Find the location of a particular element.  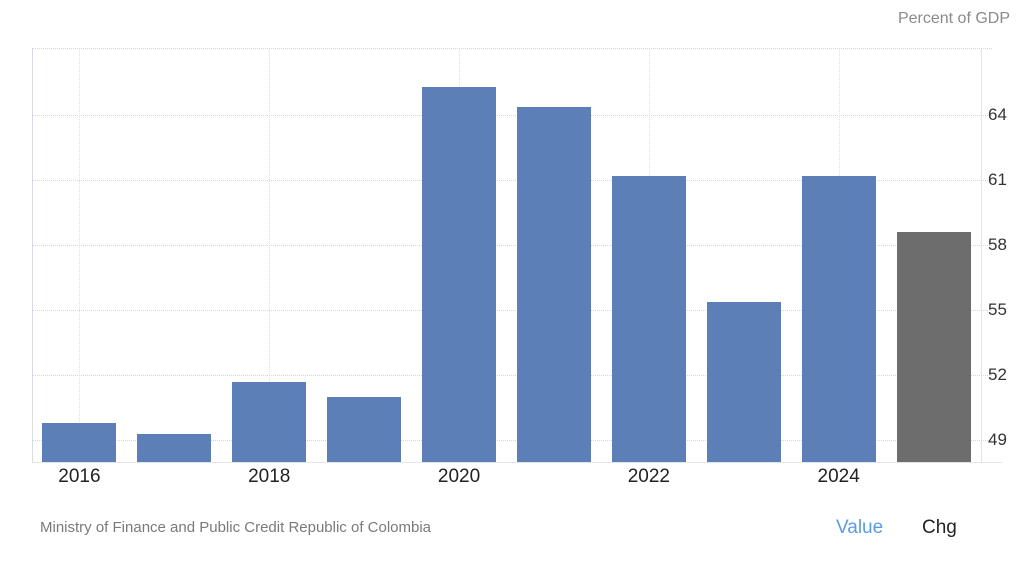

bar-2025 is located at coordinates (933, 347).